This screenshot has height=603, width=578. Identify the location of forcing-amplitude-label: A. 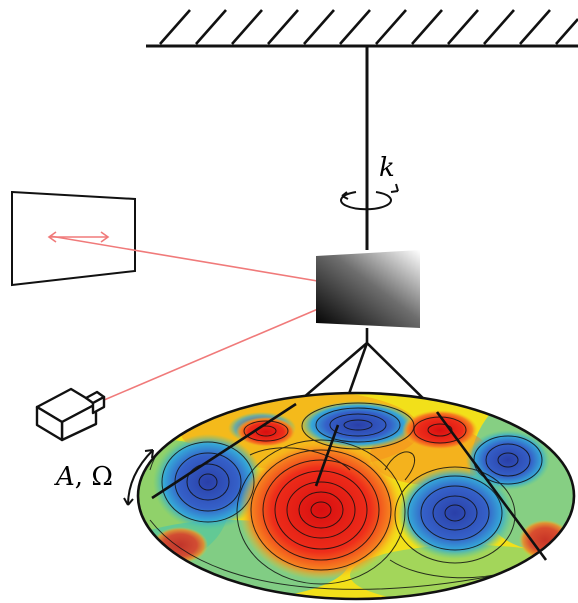
(64, 477).